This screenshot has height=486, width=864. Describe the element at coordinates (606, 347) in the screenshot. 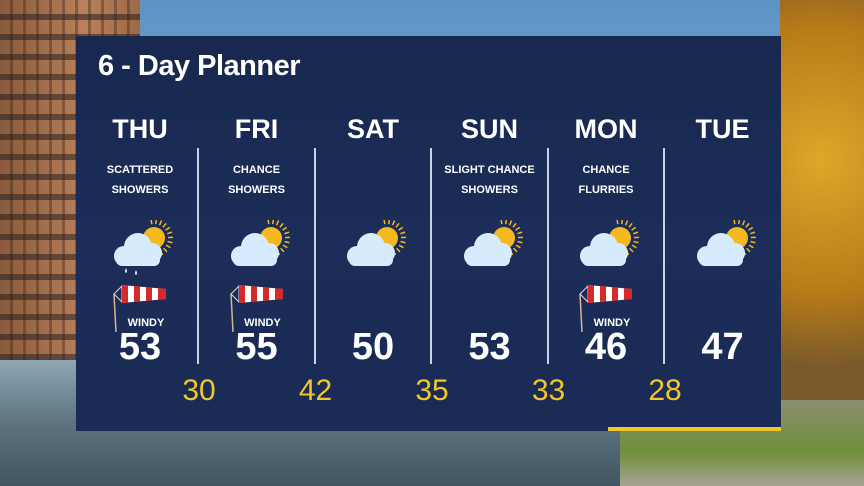

I see `high-temperature: 46` at that location.